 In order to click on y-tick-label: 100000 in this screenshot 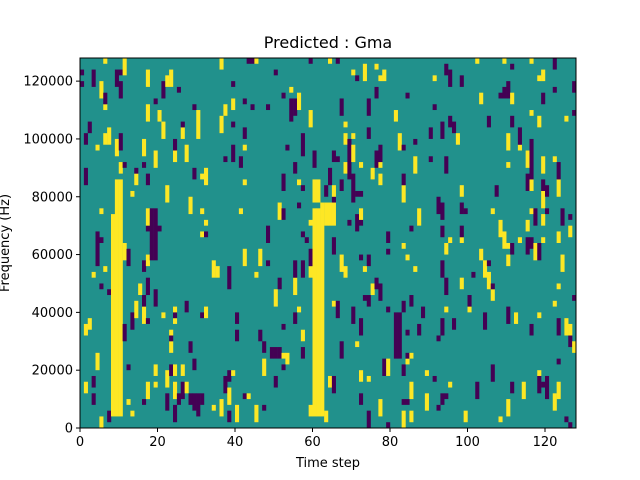, I will do `click(48, 139)`.